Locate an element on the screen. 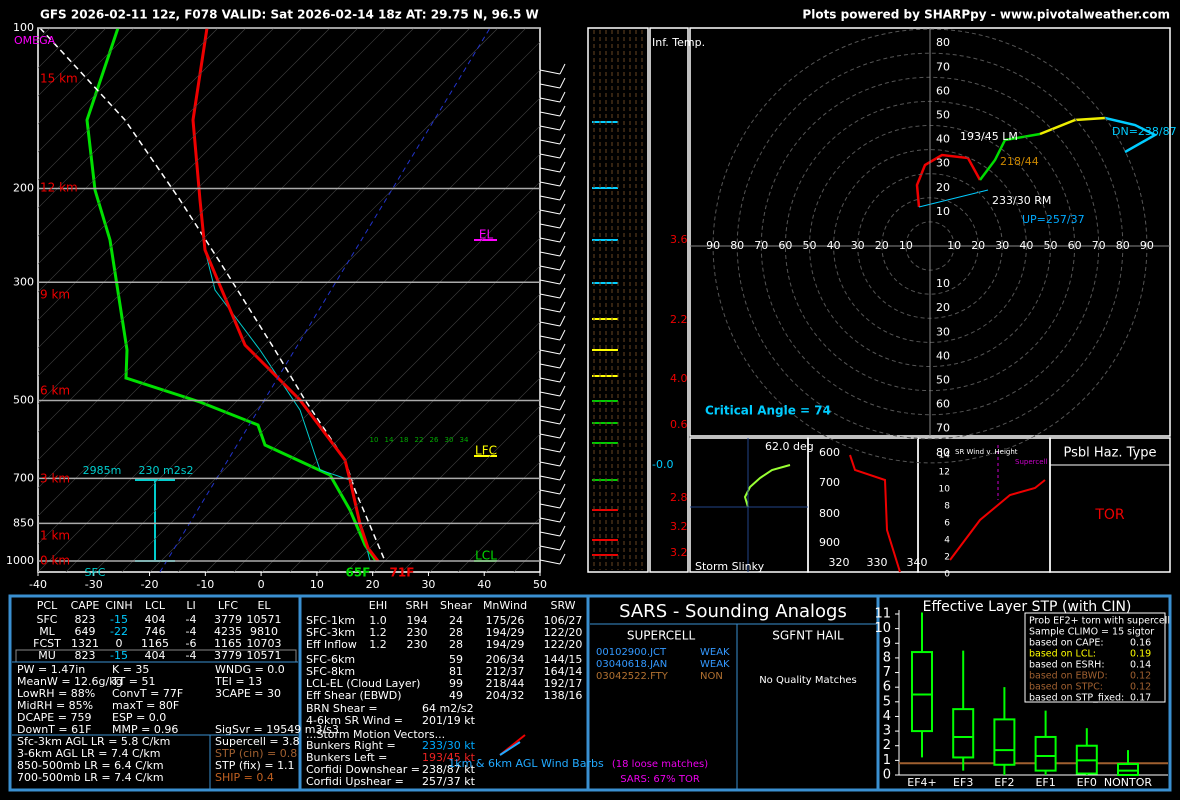  label: MU is located at coordinates (47, 655).